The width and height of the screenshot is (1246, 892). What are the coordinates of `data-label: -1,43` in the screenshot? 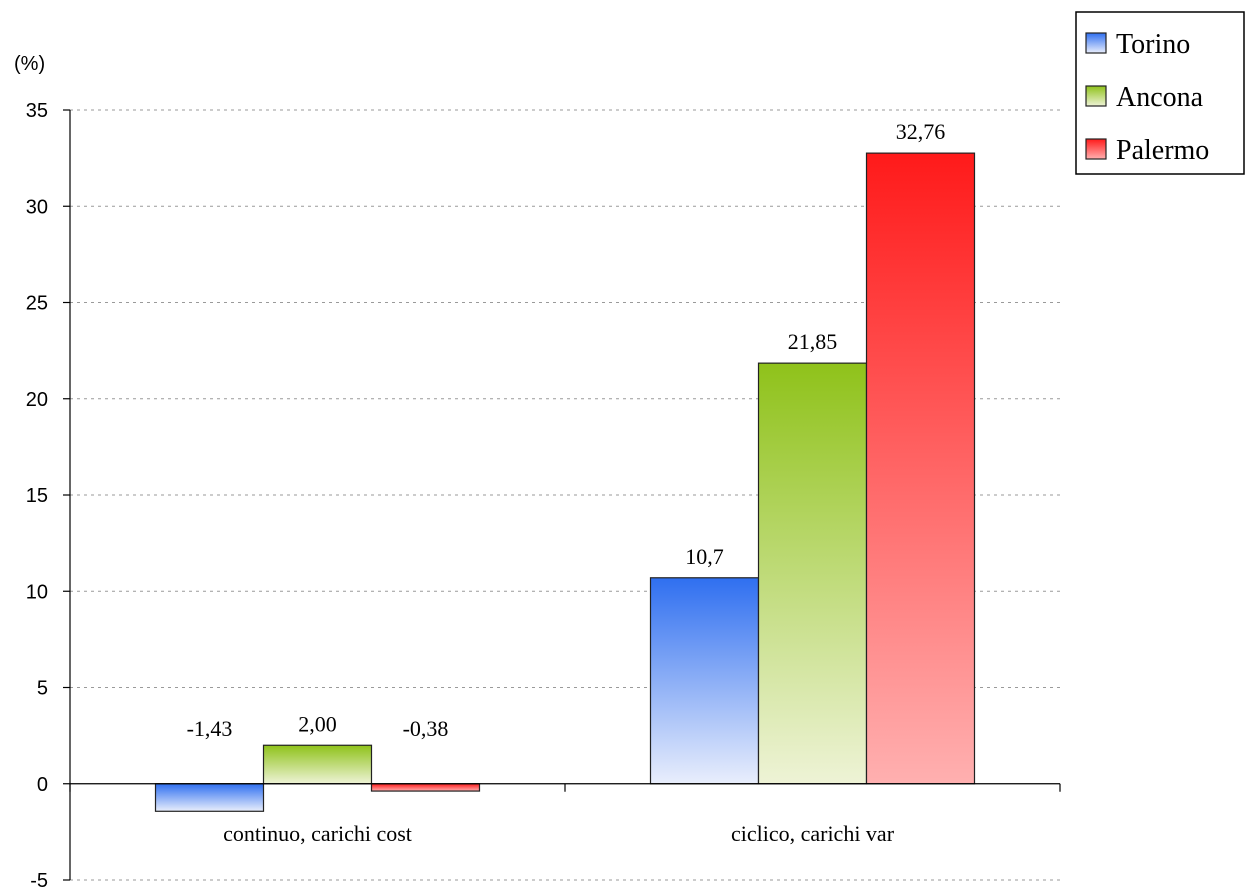 It's located at (210, 728).